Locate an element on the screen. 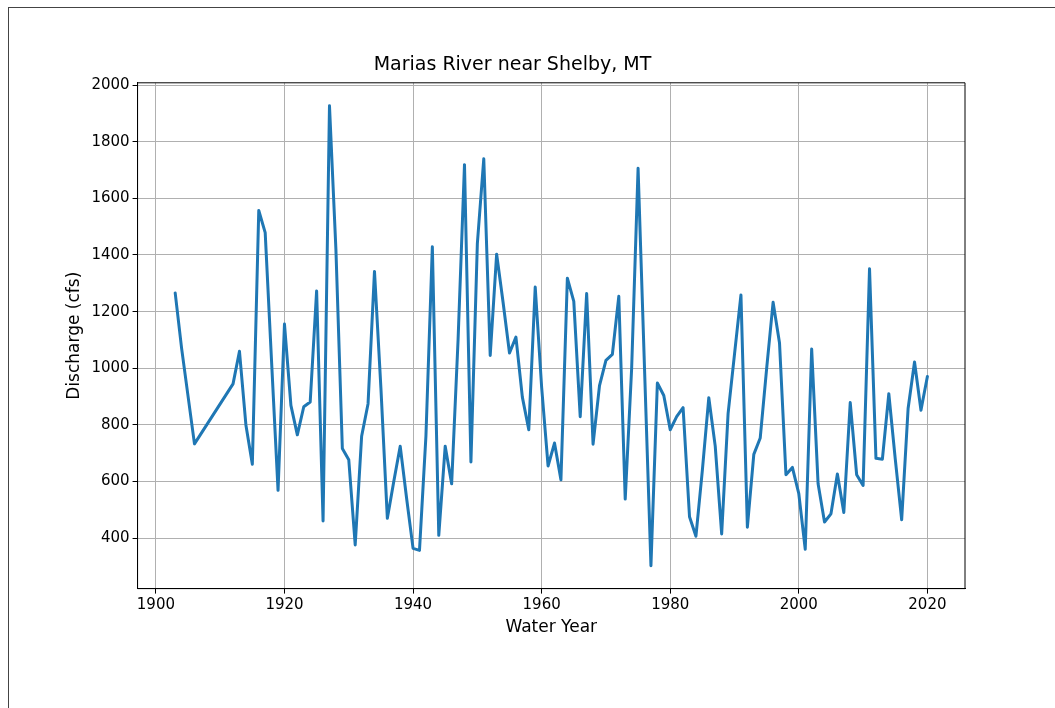  y-tick-label: 1200 is located at coordinates (110, 310).